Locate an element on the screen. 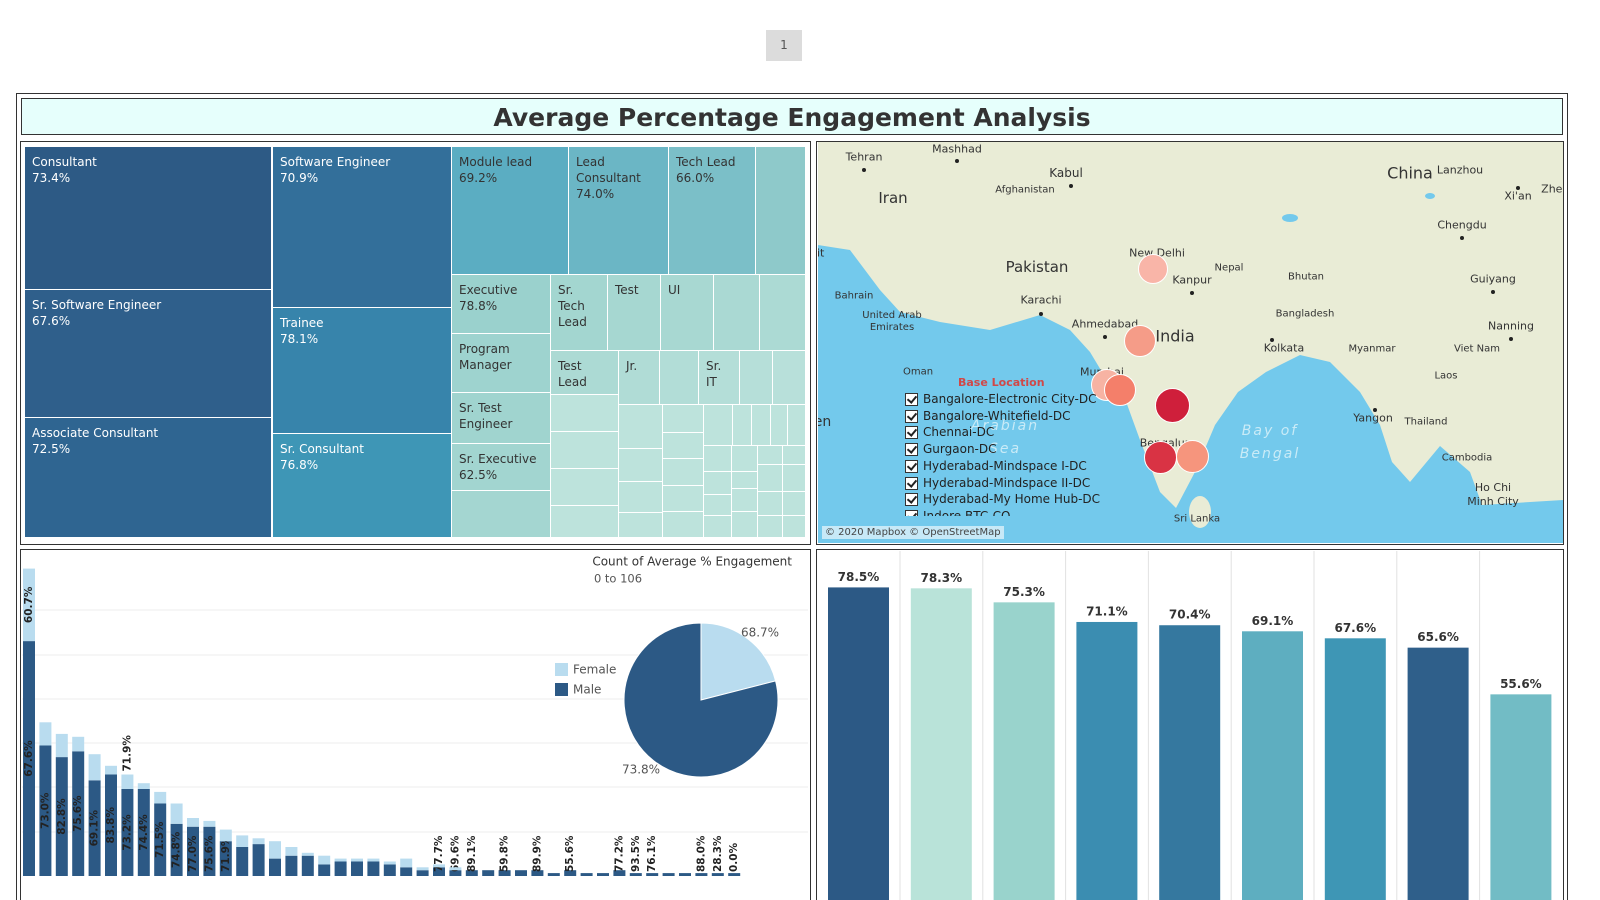 The height and width of the screenshot is (900, 1600). place-label: Viet Nam is located at coordinates (1477, 349).